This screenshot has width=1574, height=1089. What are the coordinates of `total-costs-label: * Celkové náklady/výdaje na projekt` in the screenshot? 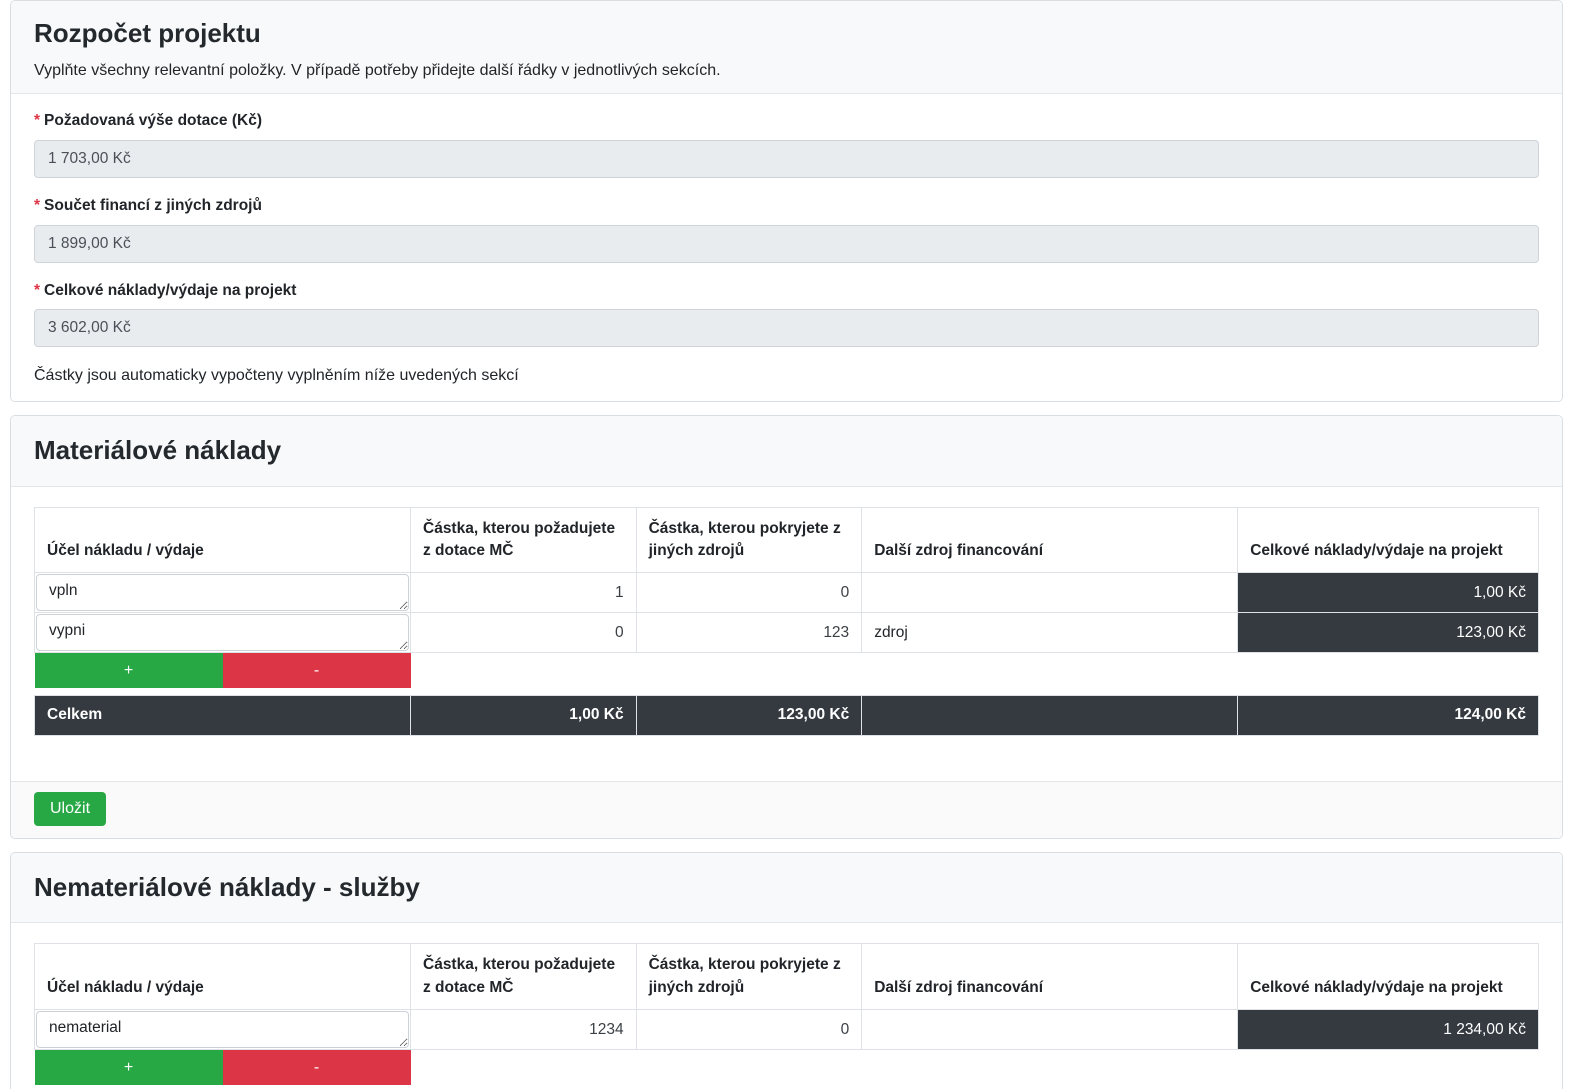 It's located at (786, 291).